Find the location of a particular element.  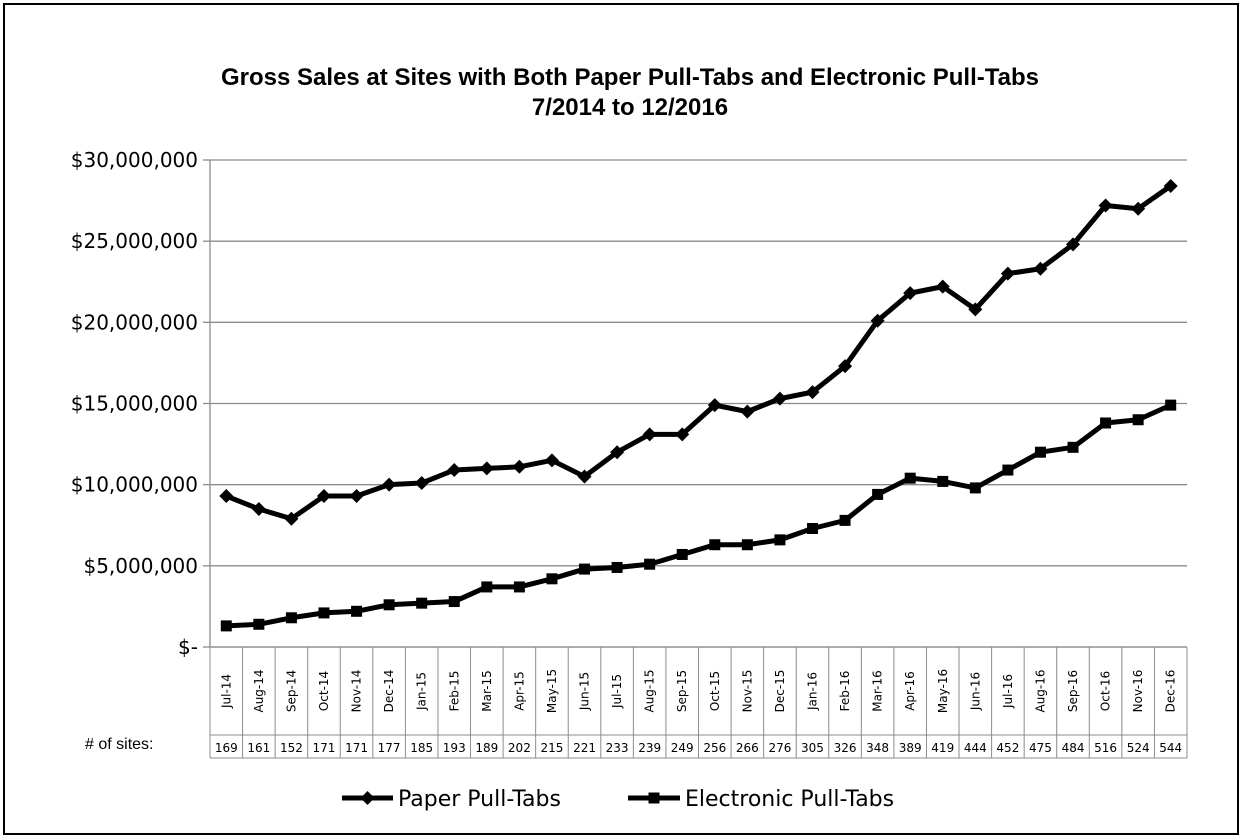

x-tick-label: Jan-16 is located at coordinates (812, 691).